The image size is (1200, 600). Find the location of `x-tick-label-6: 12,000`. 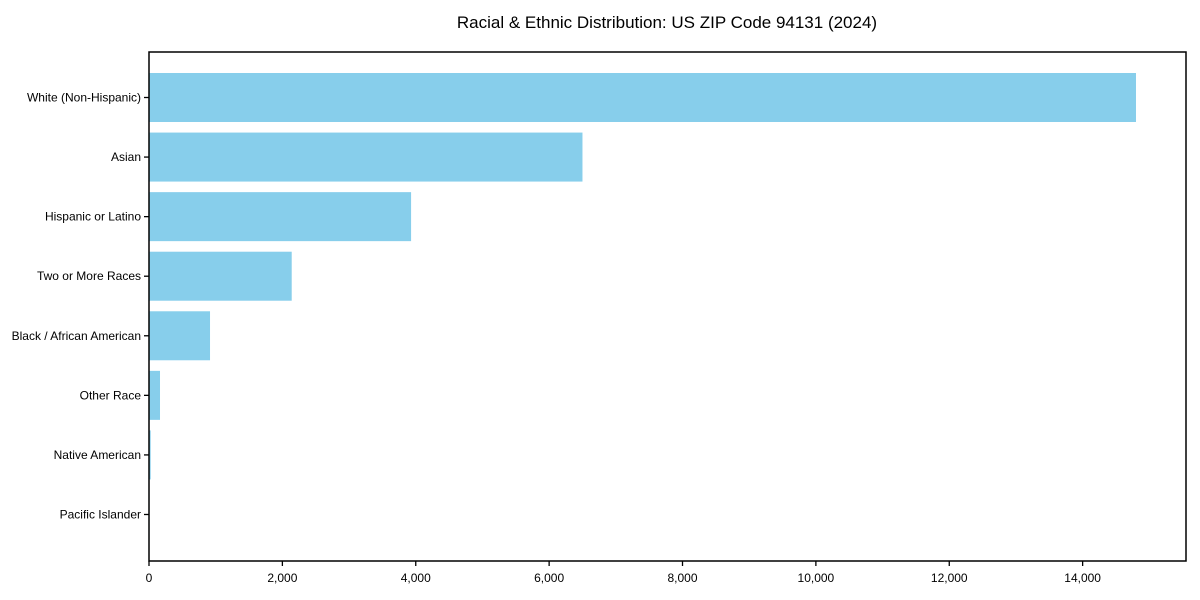

x-tick-label-6: 12,000 is located at coordinates (949, 578).